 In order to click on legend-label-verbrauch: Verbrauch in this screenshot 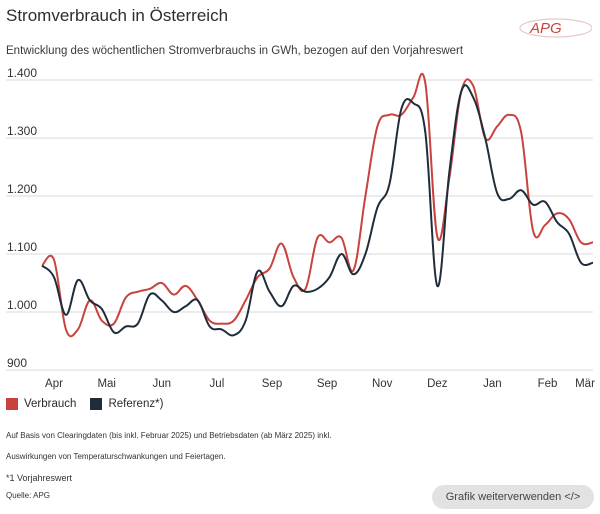, I will do `click(50, 404)`.